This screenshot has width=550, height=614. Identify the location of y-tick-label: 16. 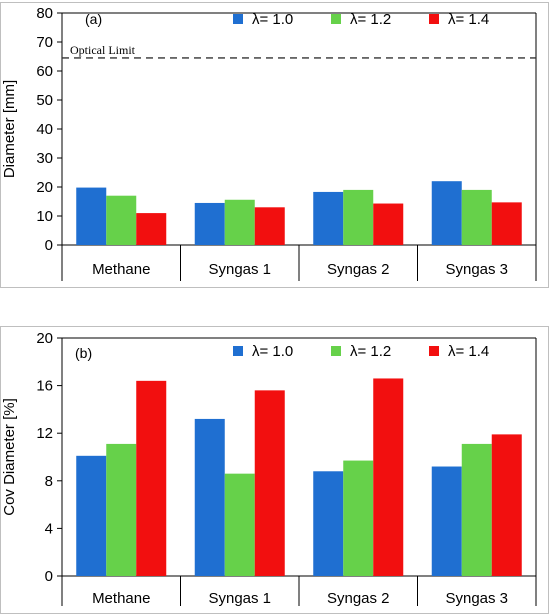
(44, 386).